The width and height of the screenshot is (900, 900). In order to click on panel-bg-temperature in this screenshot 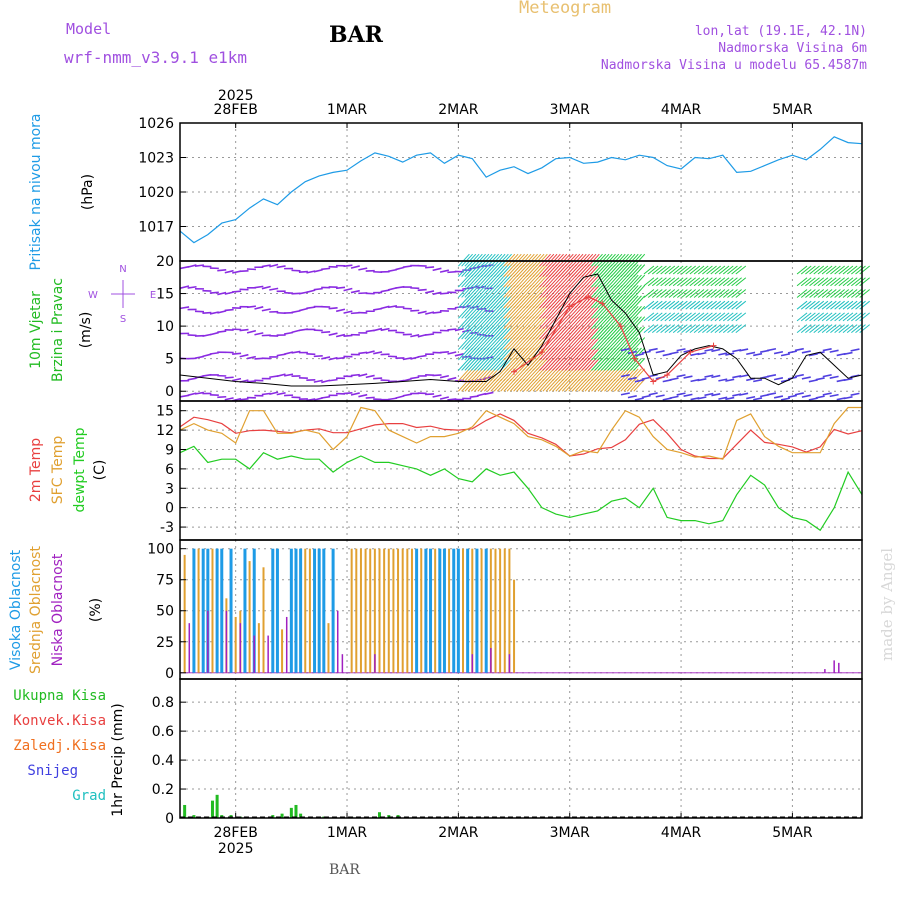, I will do `click(521, 470)`.